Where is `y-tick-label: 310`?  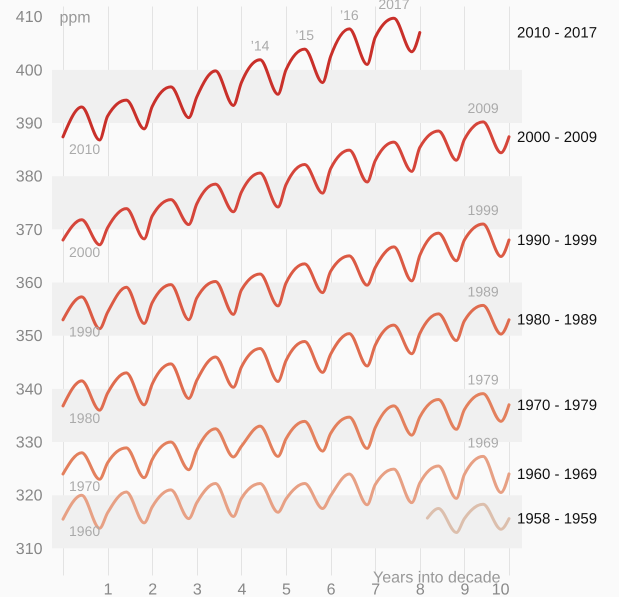
y-tick-label: 310 is located at coordinates (29, 549).